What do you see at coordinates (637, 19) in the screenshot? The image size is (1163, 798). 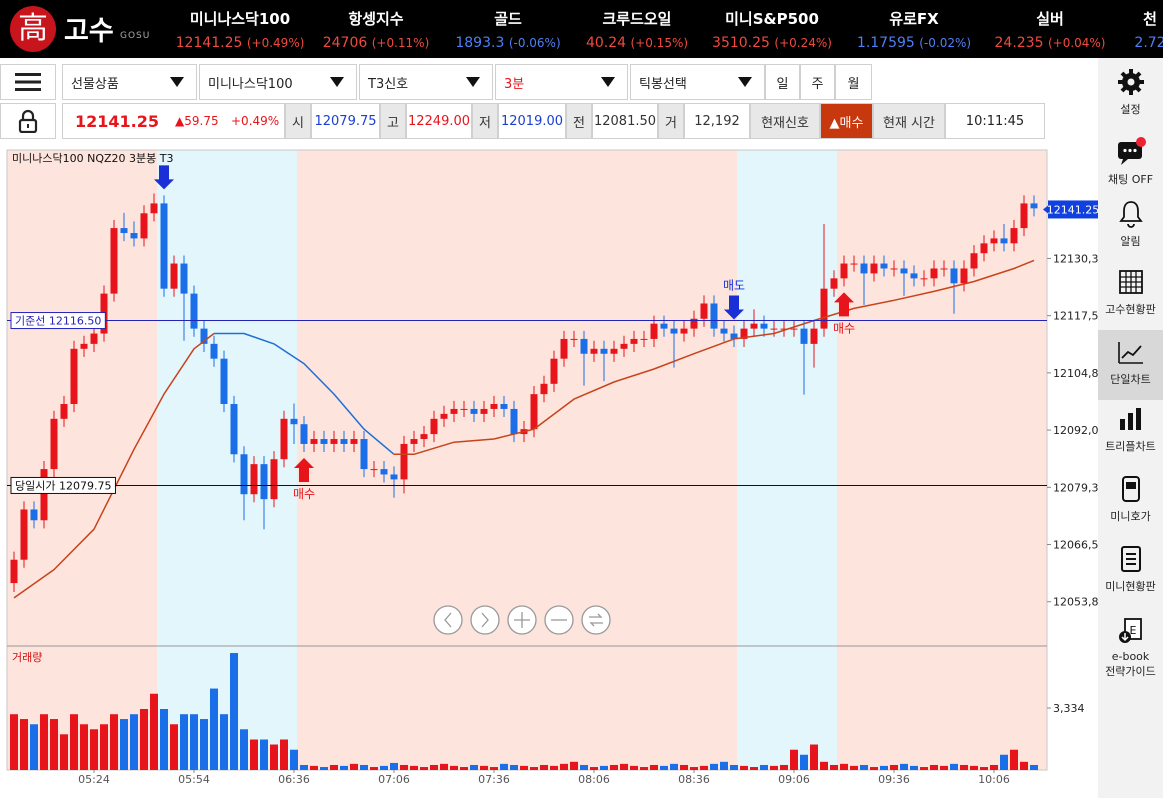 I see `ticker-name: 크루드오일` at bounding box center [637, 19].